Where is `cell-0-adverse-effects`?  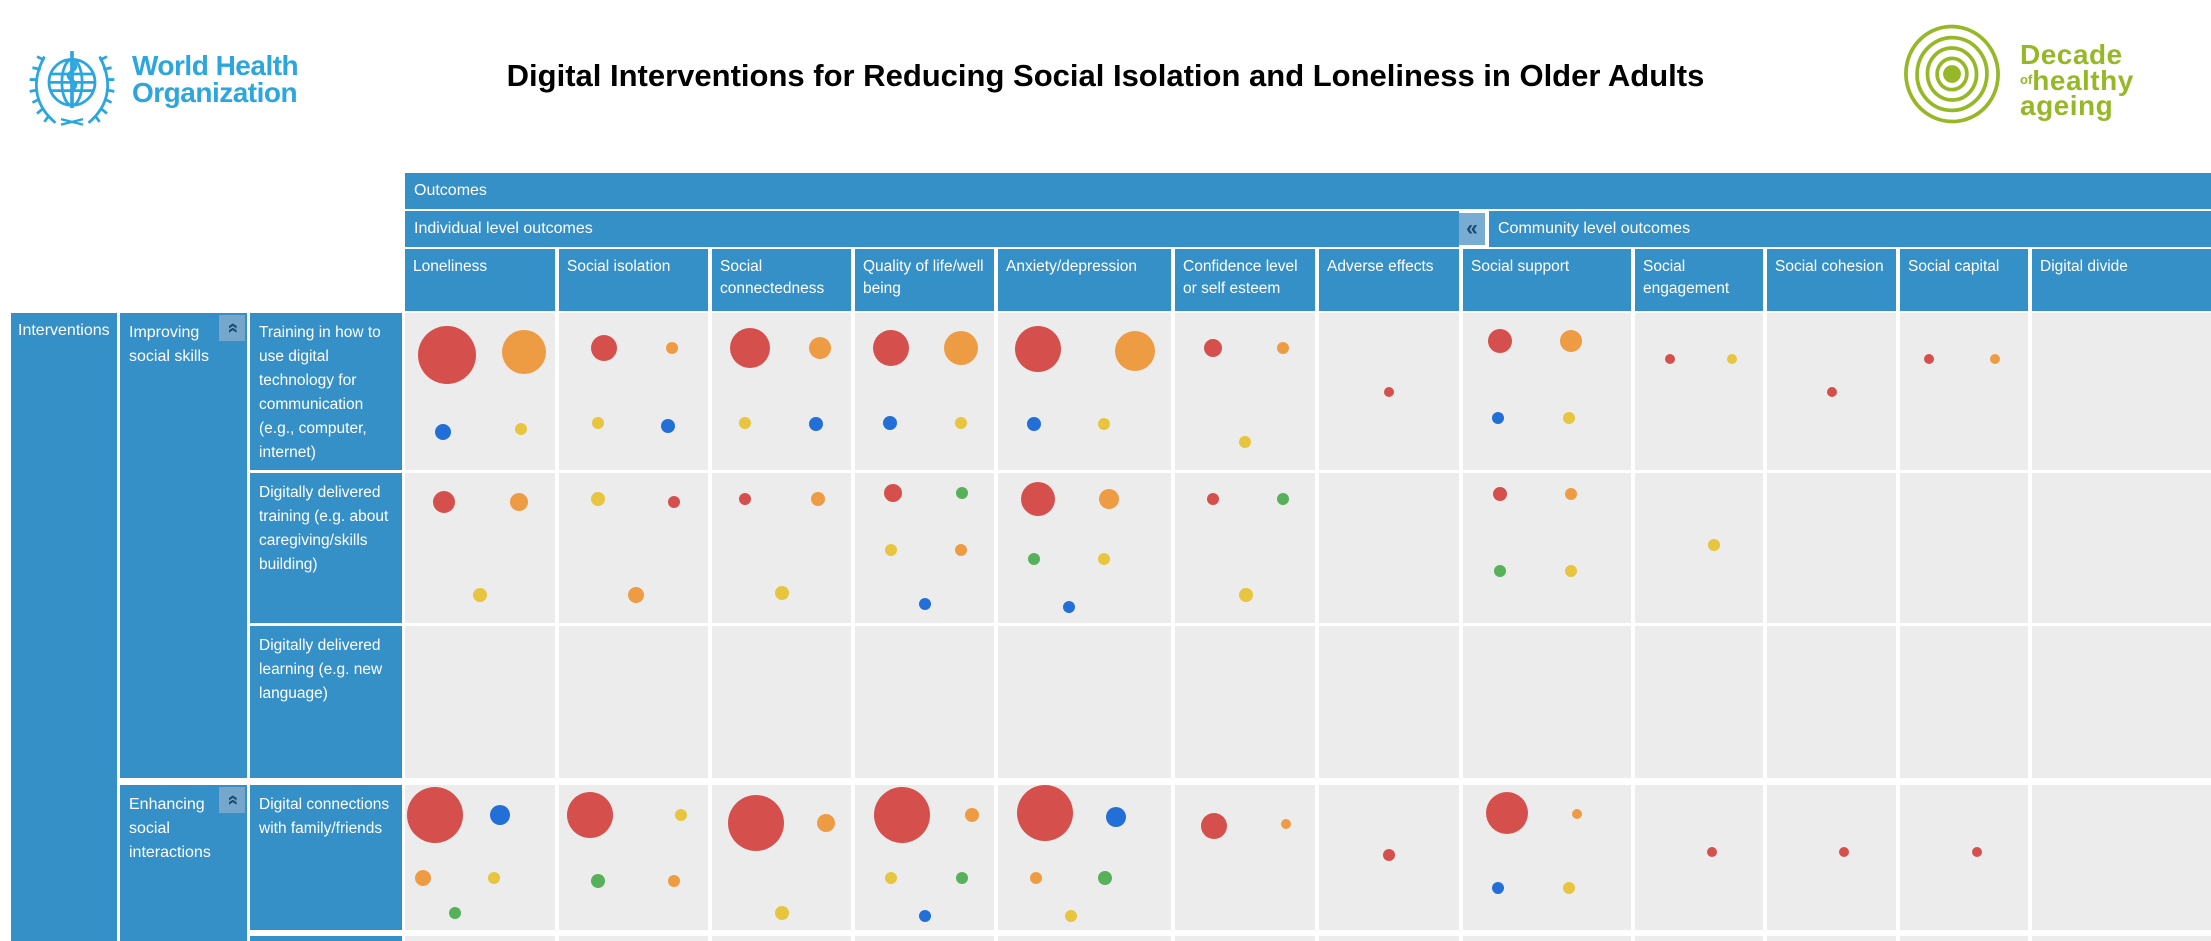
cell-0-adverse-effects is located at coordinates (1389, 391).